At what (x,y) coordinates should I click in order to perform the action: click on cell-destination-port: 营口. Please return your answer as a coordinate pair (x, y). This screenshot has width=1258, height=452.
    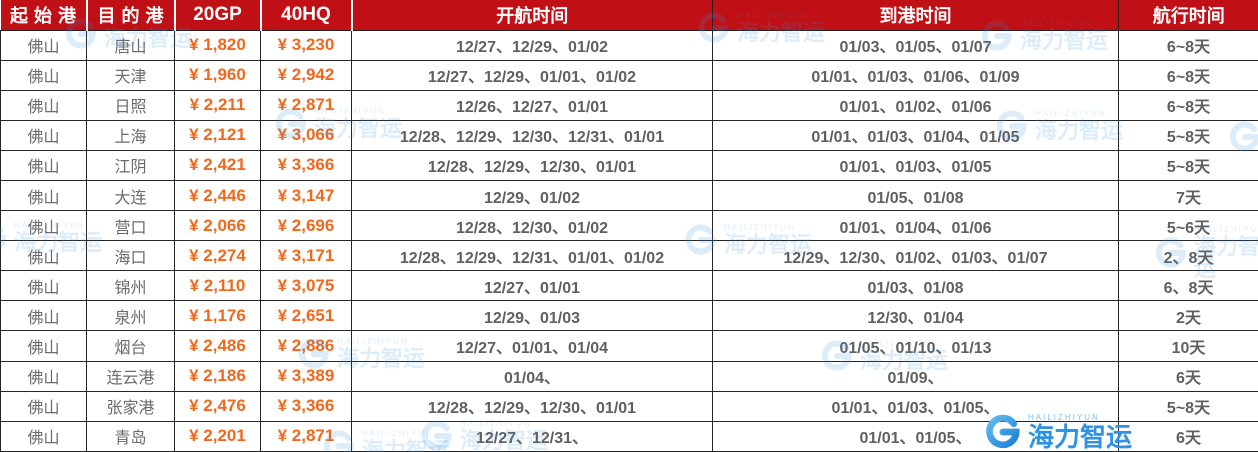
    Looking at the image, I should click on (130, 226).